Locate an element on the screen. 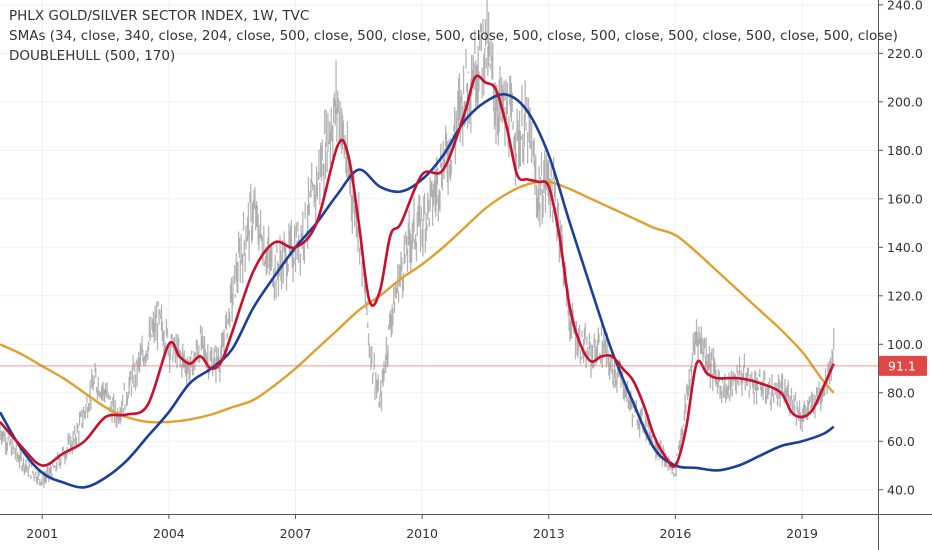  x-tick-label: 2007 is located at coordinates (296, 533).